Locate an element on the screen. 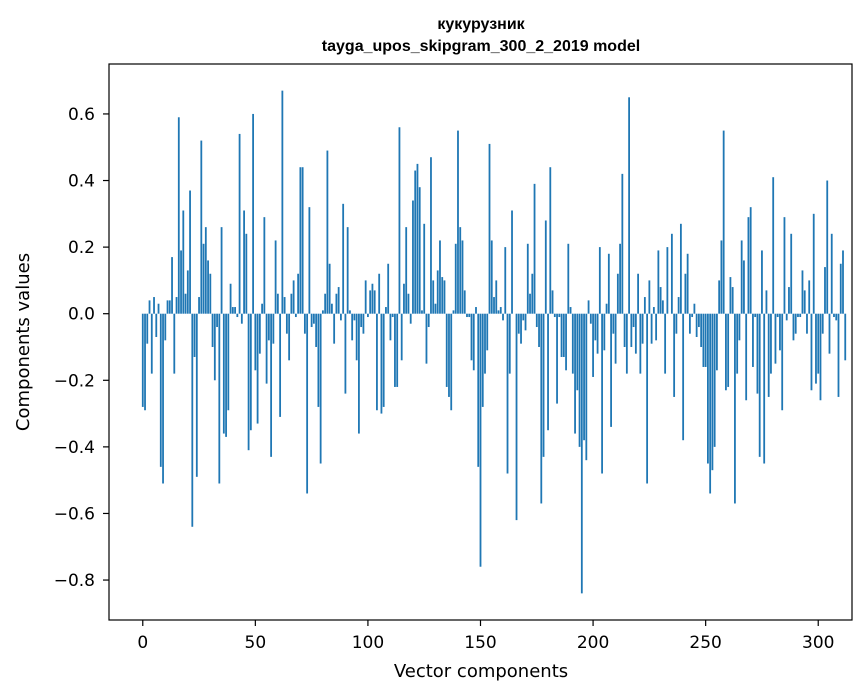  y-tick-label: 0.4 is located at coordinates (81, 182).